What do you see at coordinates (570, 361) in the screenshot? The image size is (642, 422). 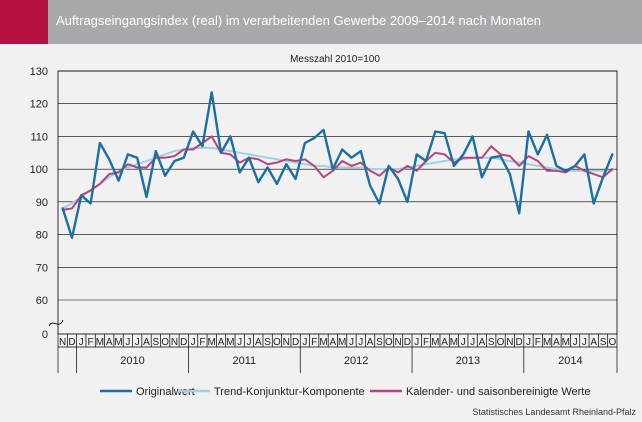 I see `year-label: 2014` at bounding box center [570, 361].